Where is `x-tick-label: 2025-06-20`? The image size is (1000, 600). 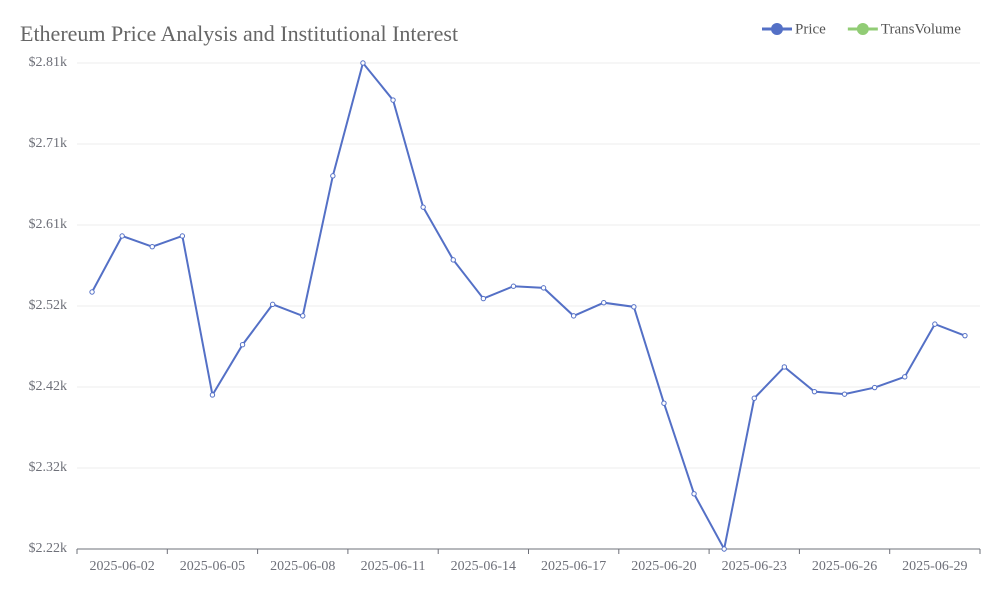
x-tick-label: 2025-06-20 is located at coordinates (663, 566).